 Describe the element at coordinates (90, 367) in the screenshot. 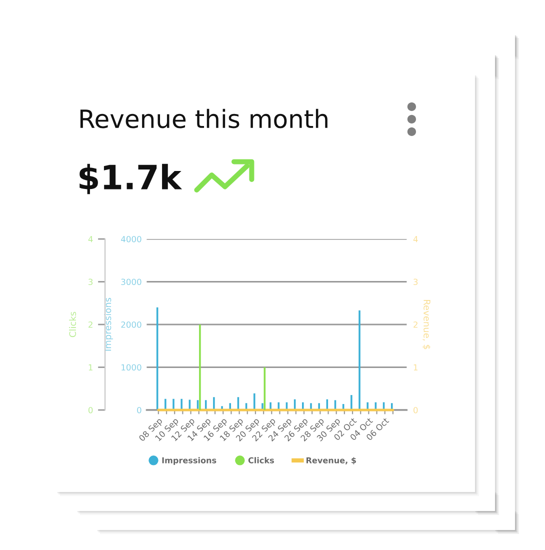

I see `y3-tick-label: 1` at that location.